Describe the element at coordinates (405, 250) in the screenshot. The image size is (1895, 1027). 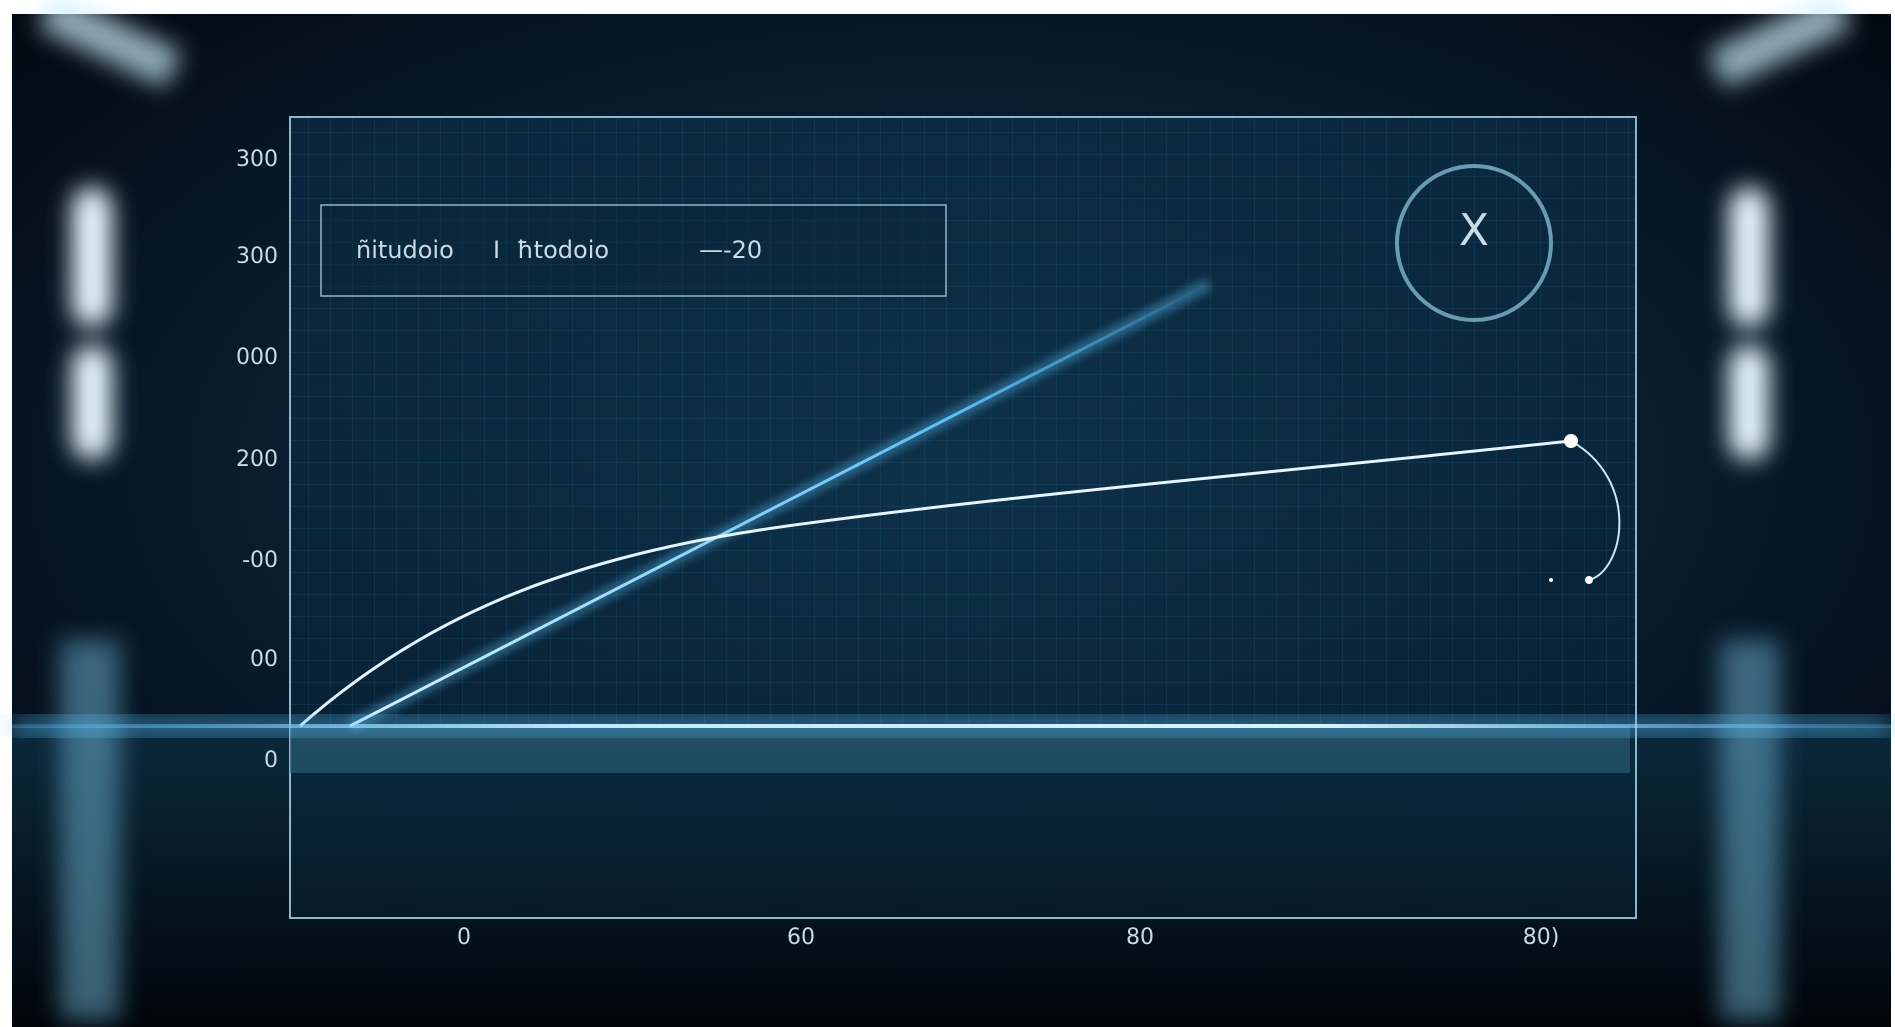
I see `legend-text: ñitudoio` at that location.